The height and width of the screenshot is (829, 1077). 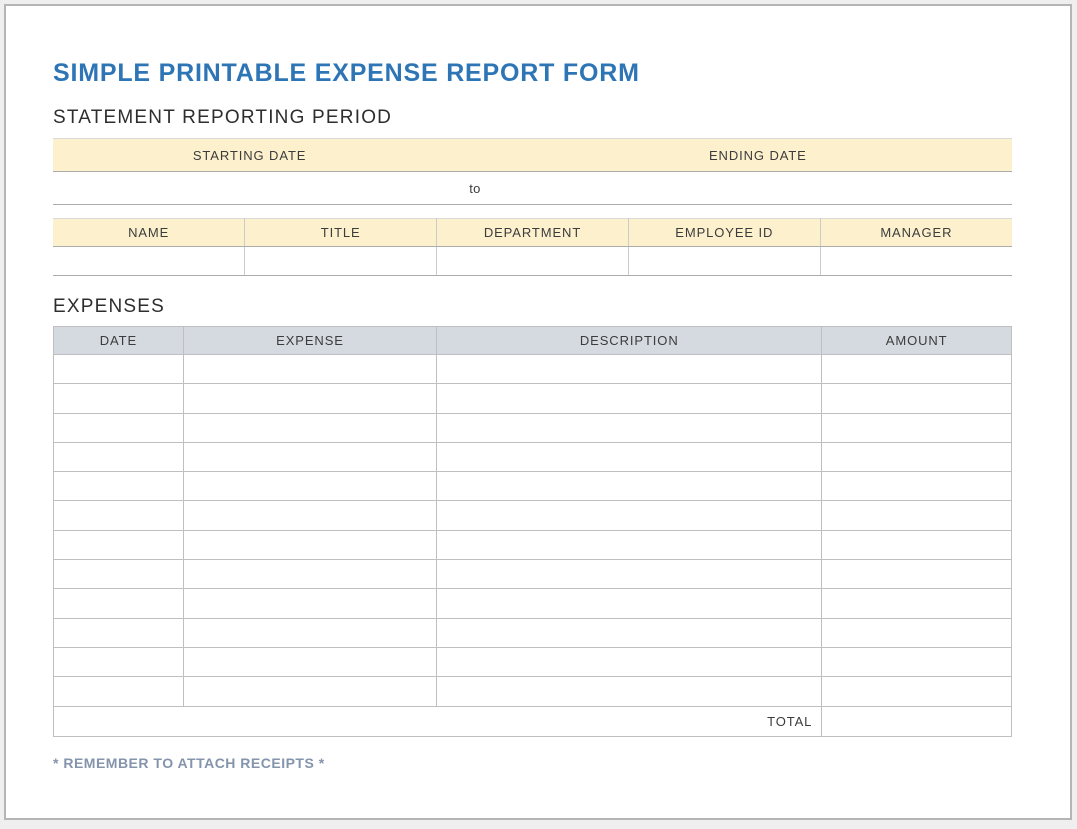 I want to click on title-header: TITLE, so click(x=340, y=232).